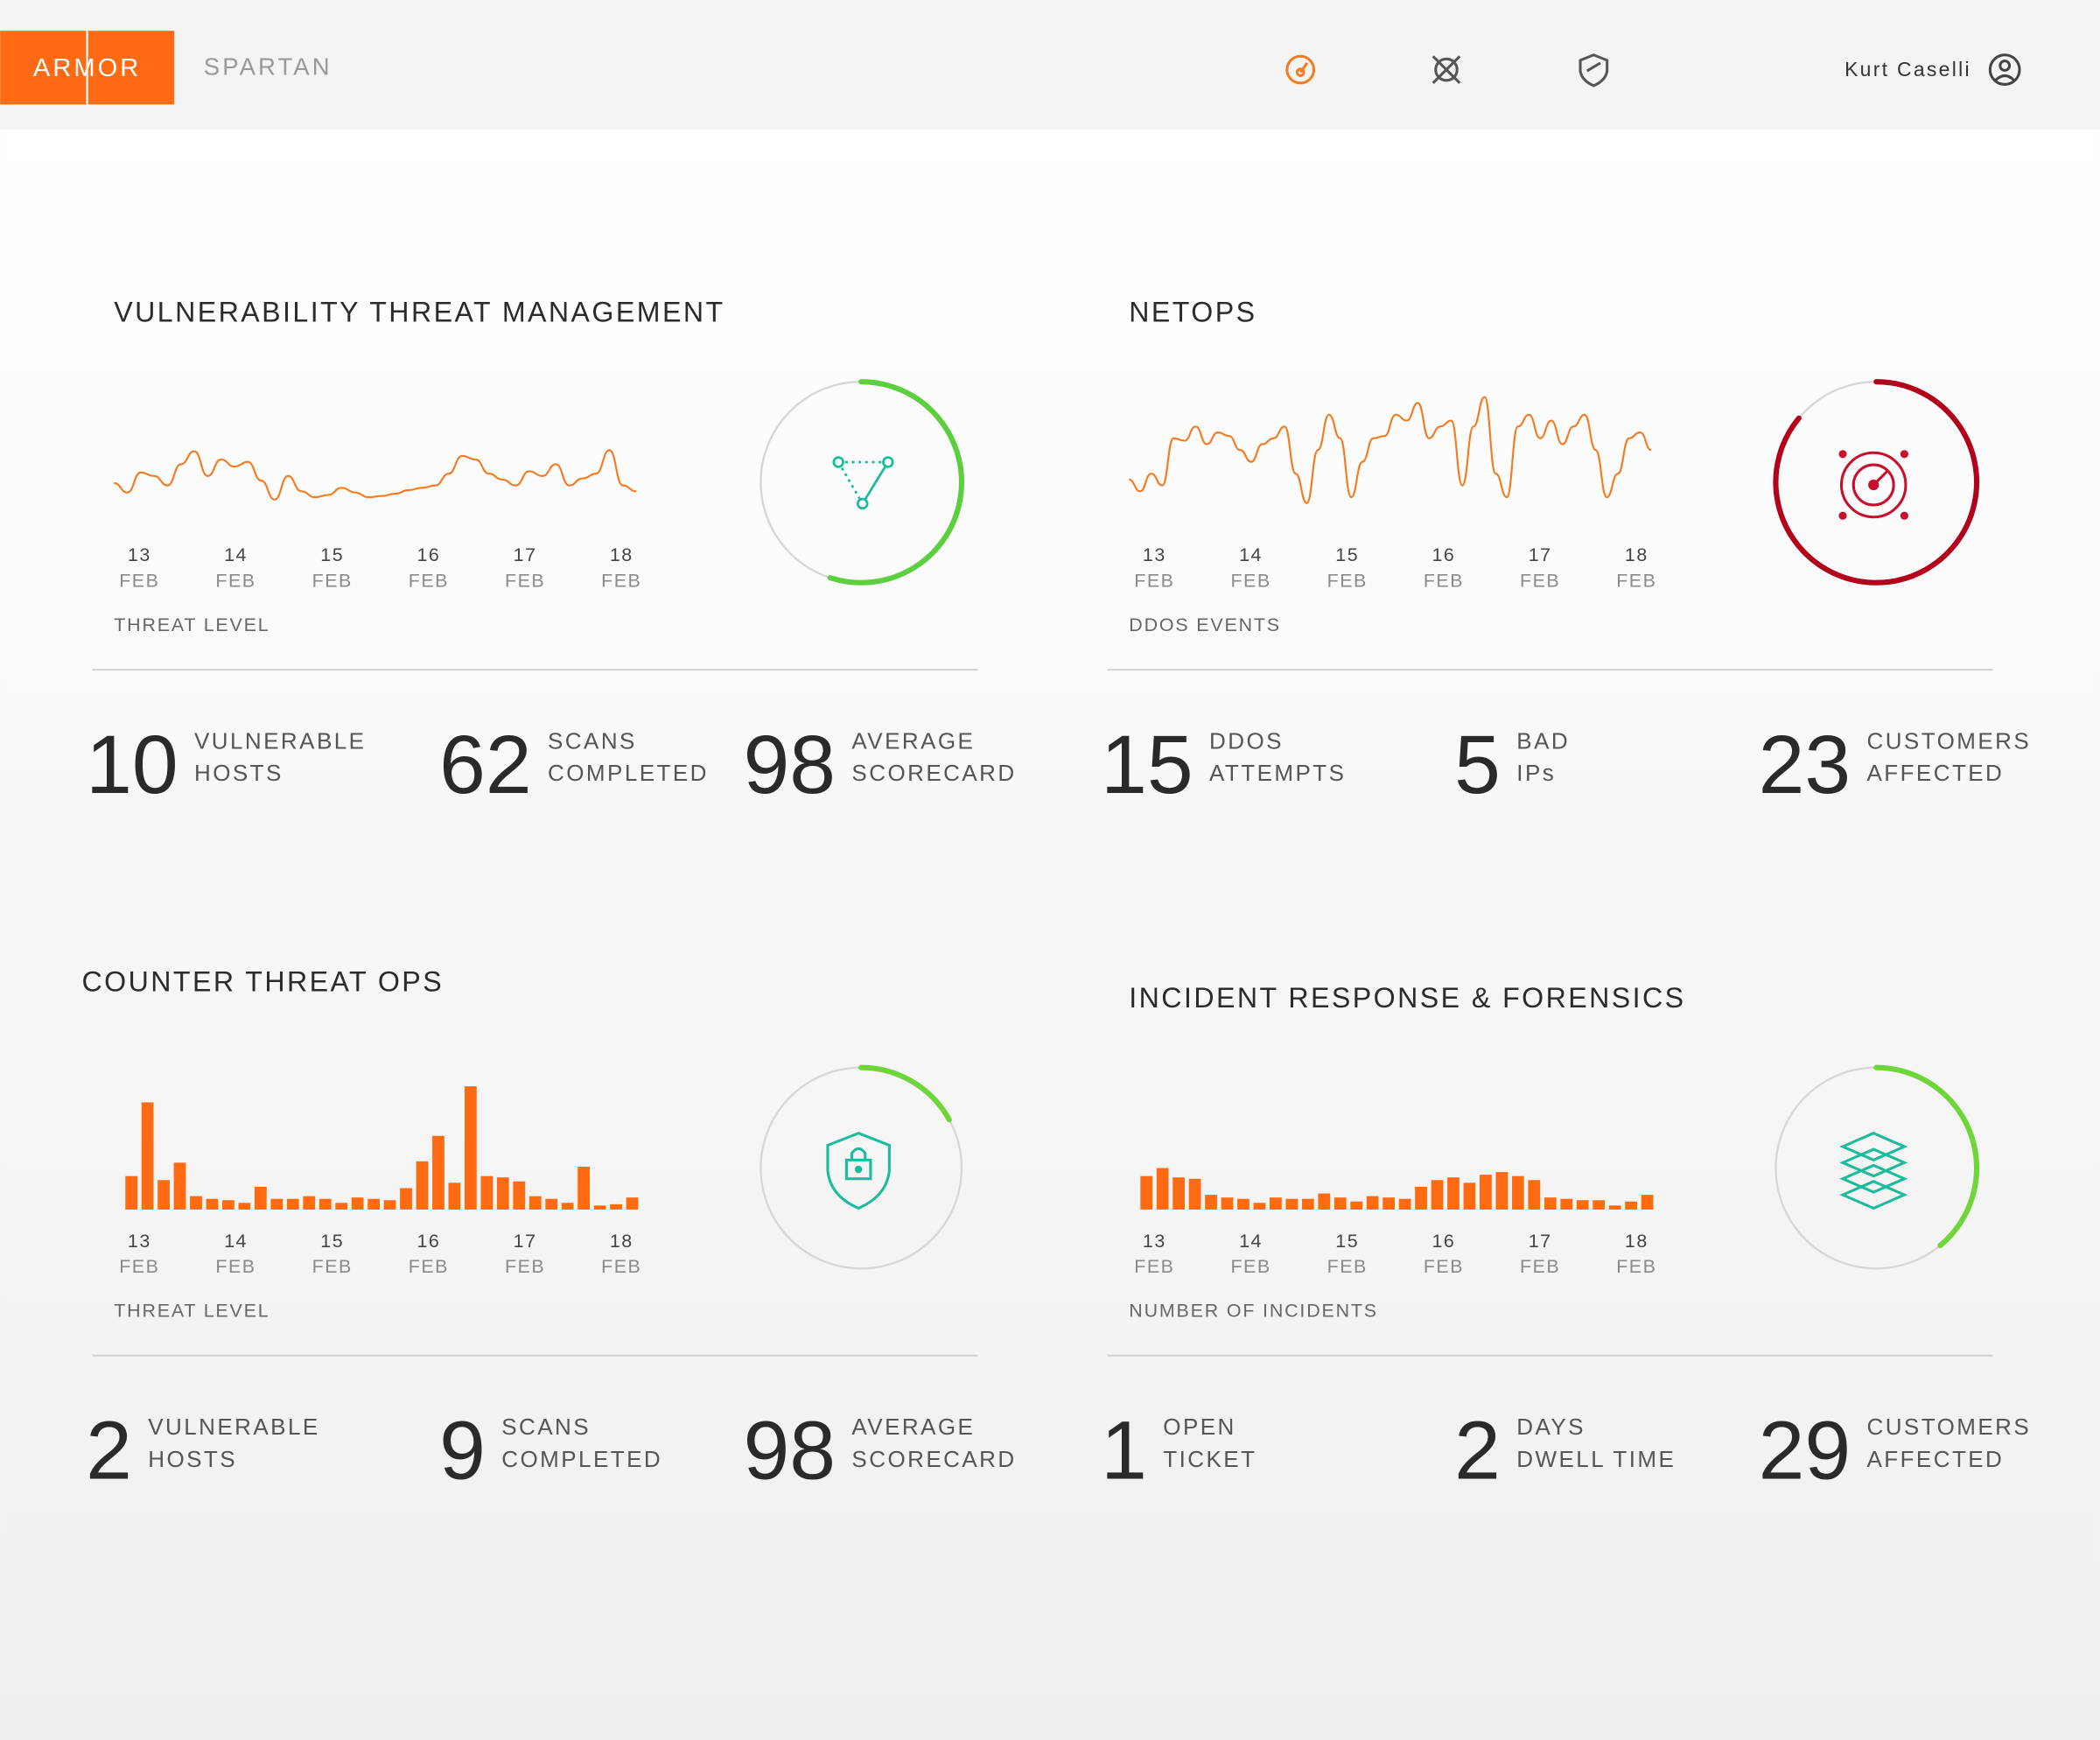 The height and width of the screenshot is (1740, 2100). I want to click on nav-dashboard, so click(1300, 69).